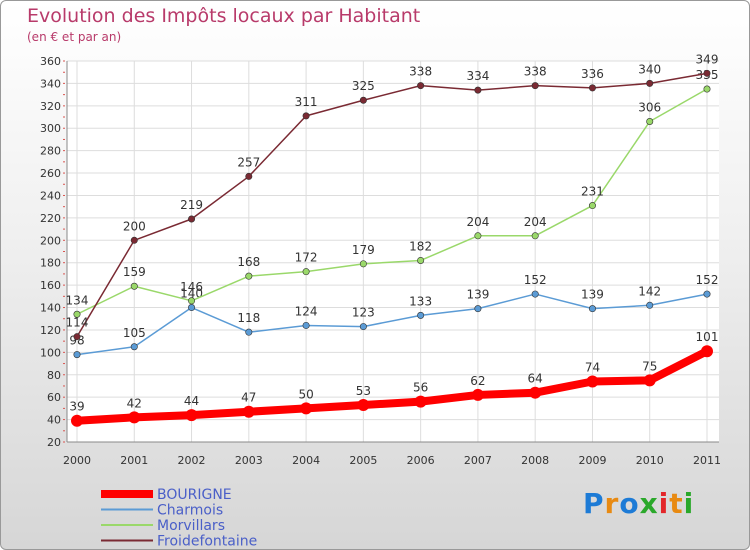 The height and width of the screenshot is (550, 750). Describe the element at coordinates (134, 226) in the screenshot. I see `data-label: 200` at that location.